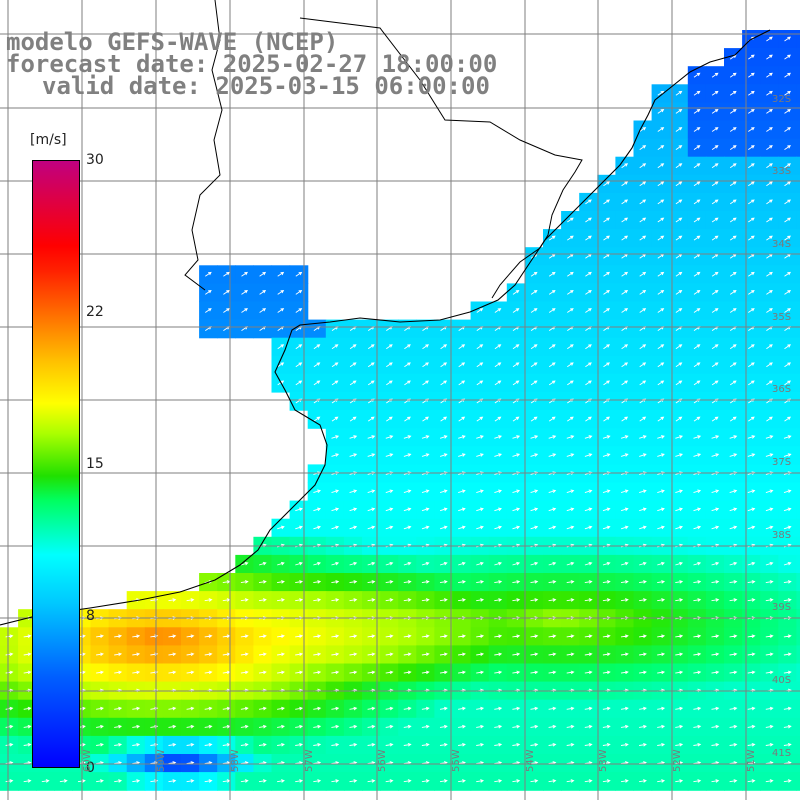 The image size is (800, 800). What do you see at coordinates (441, 133) in the screenshot?
I see `coastline-path` at bounding box center [441, 133].